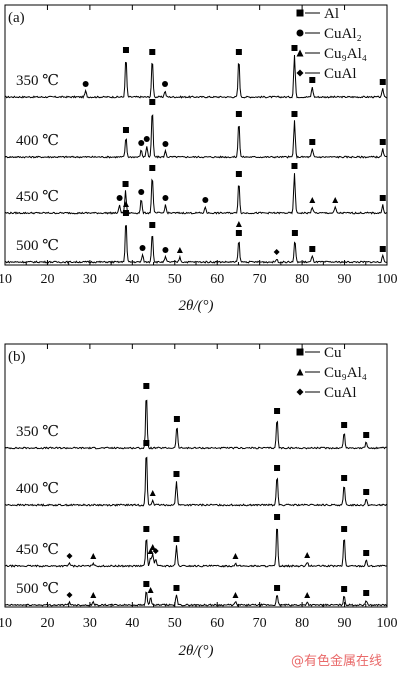  I want to click on x-tick-label: 50, so click(175, 279).